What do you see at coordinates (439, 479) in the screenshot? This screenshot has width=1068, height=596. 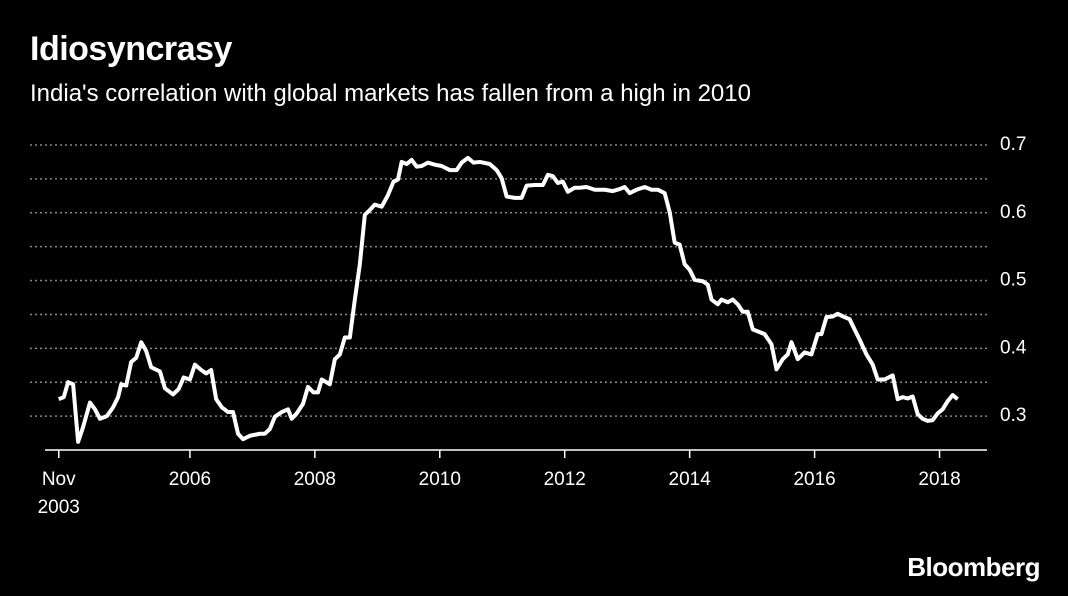 I see `x-tick-label: 2010` at bounding box center [439, 479].